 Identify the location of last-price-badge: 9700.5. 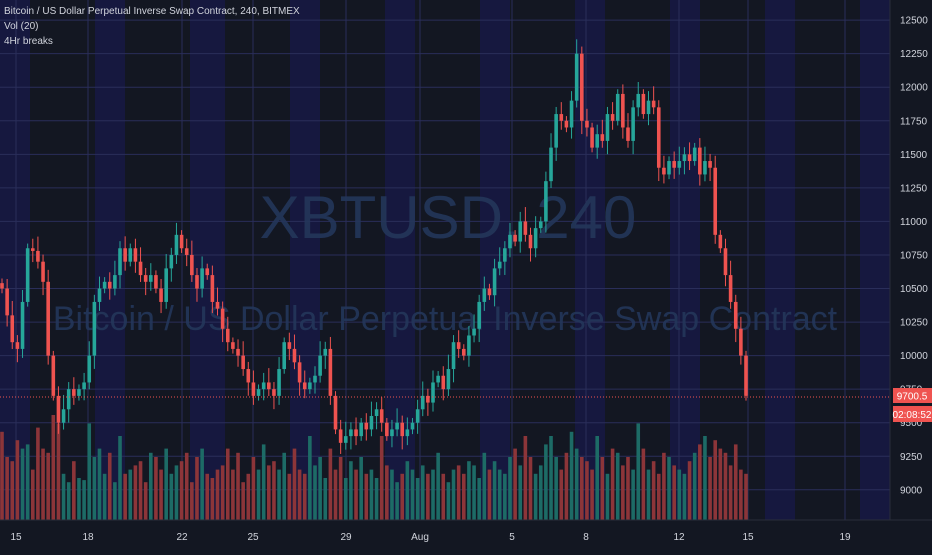
(912, 395).